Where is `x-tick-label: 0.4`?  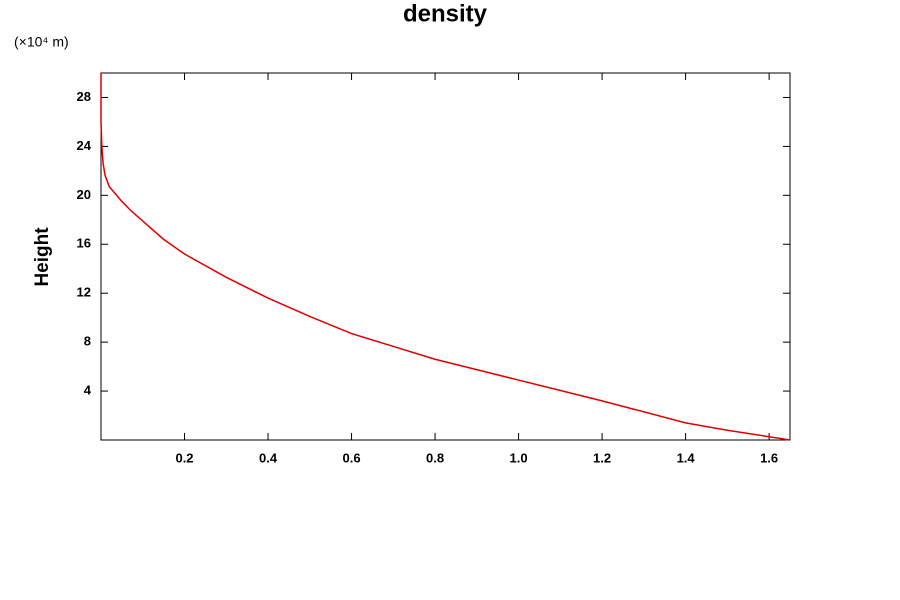
x-tick-label: 0.4 is located at coordinates (268, 457).